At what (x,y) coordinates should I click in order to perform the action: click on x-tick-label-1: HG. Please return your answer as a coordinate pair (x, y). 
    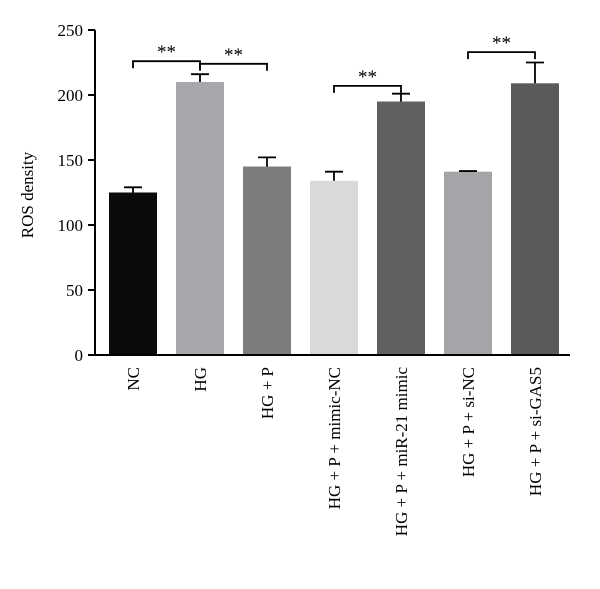
    Looking at the image, I should click on (200, 379).